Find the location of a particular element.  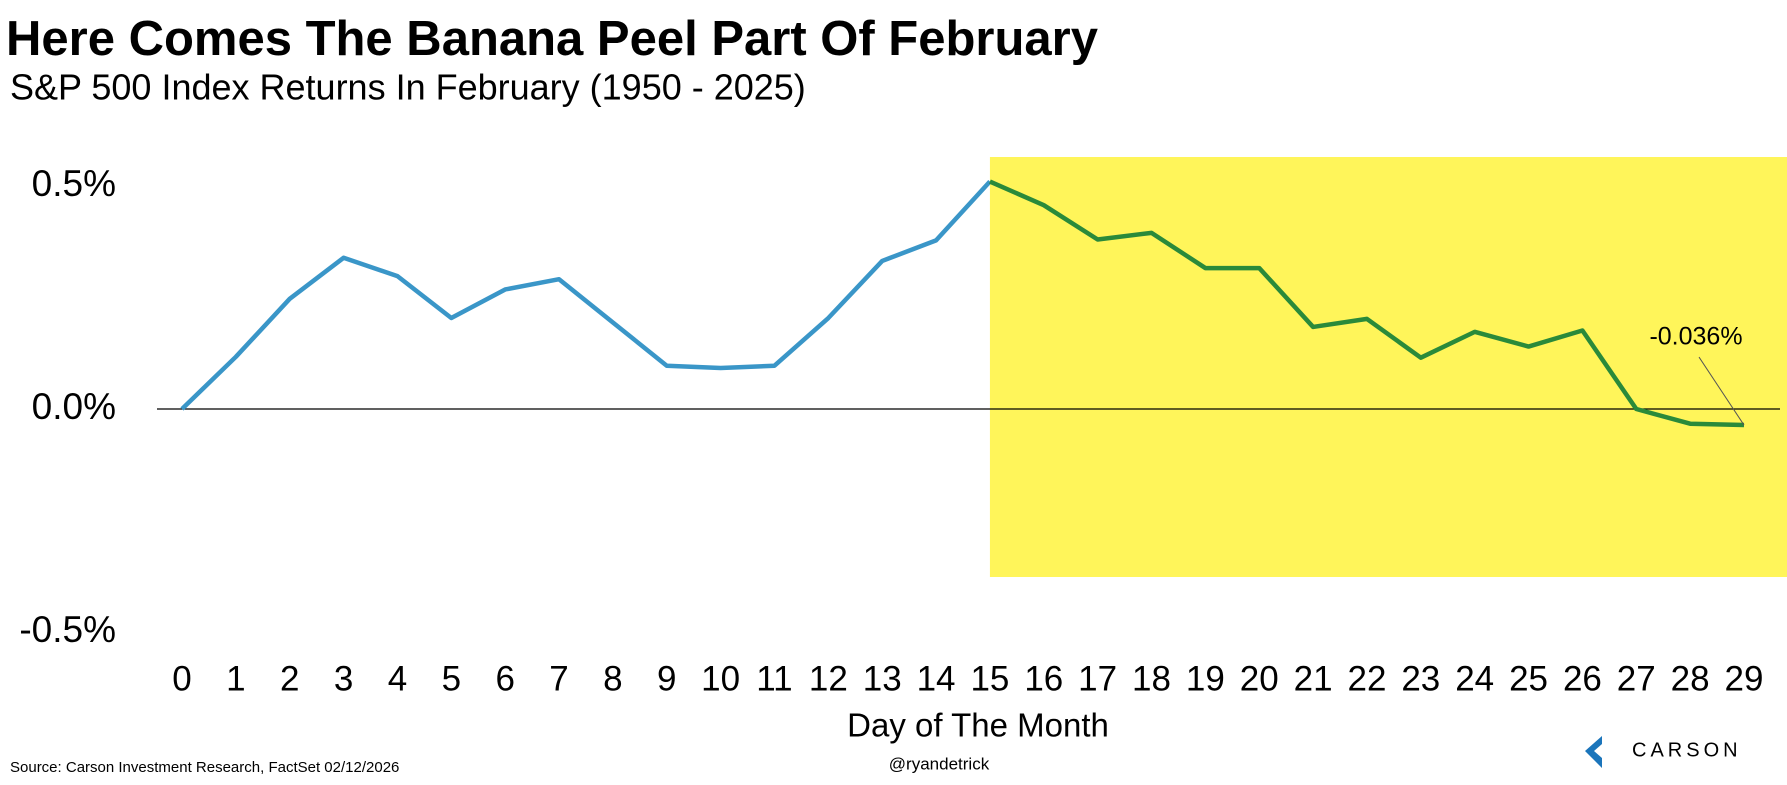

annotation-label: -0.036% is located at coordinates (1695, 337).